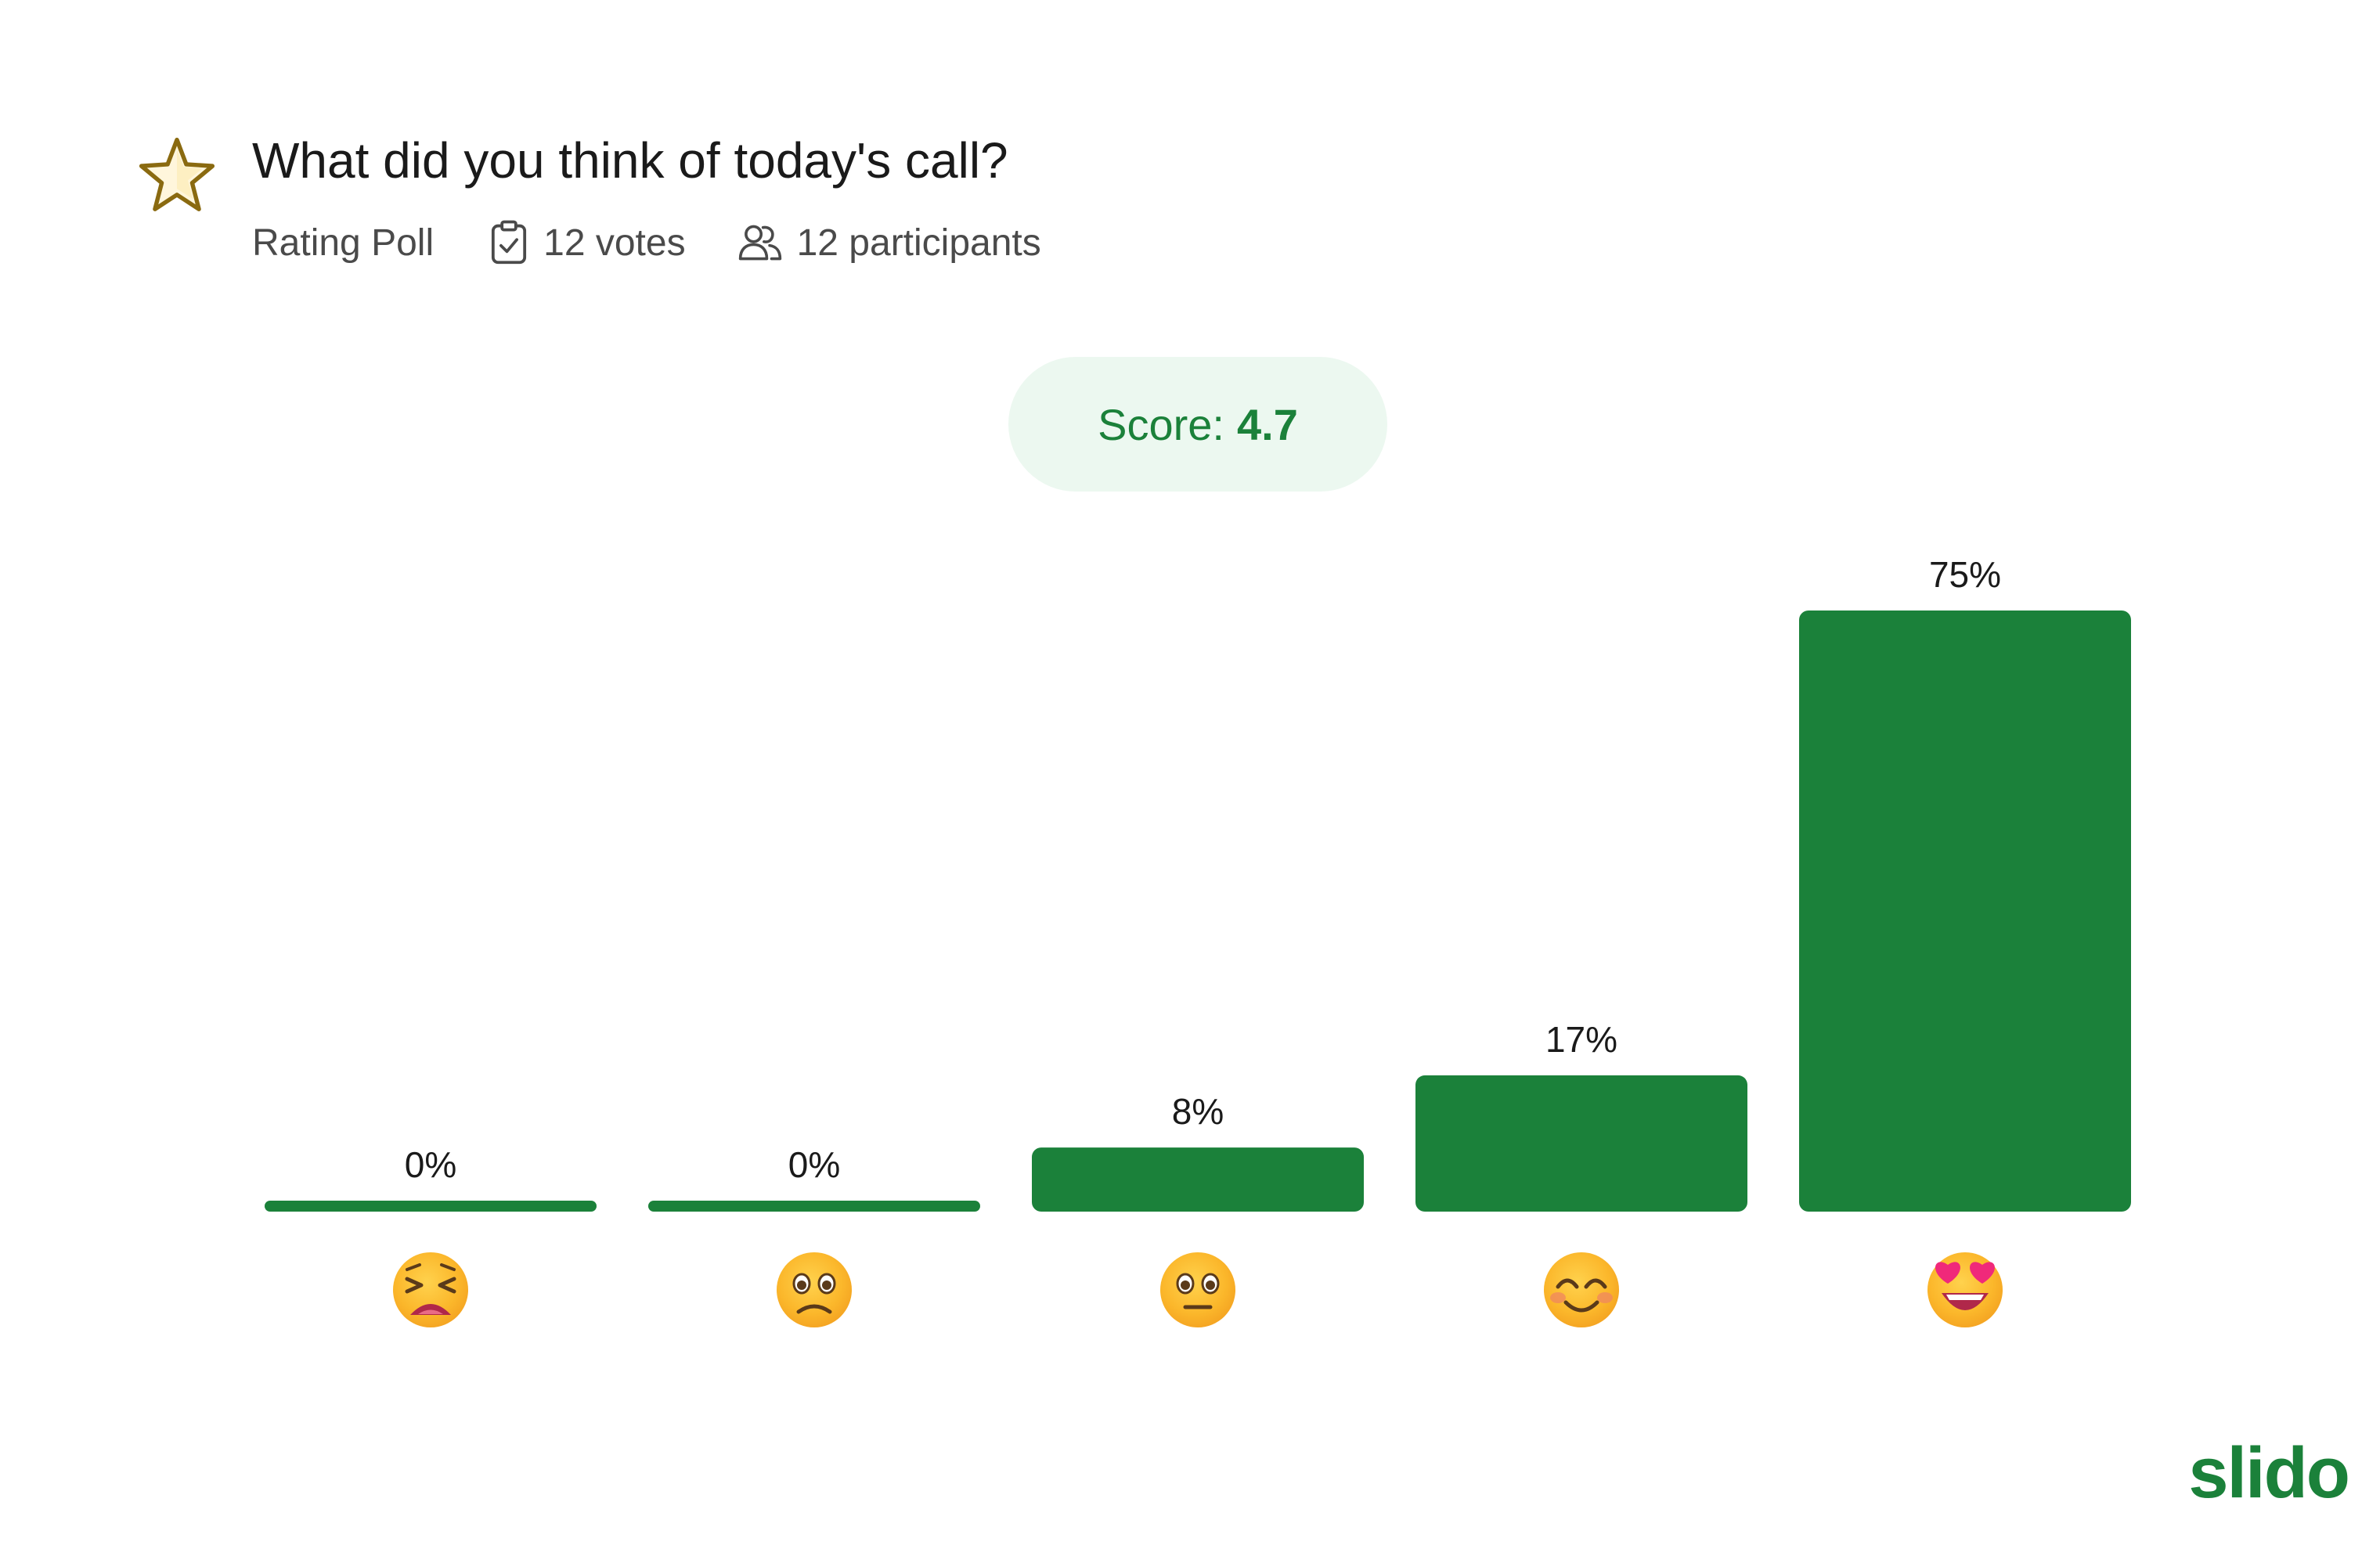 This screenshot has height=1556, width=2380. I want to click on score-badge: Score: 4.7, so click(1197, 425).